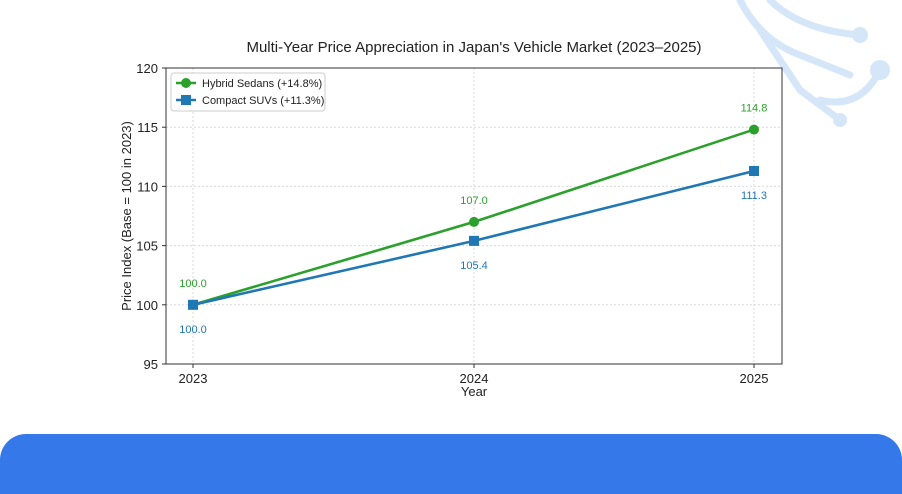 Image resolution: width=902 pixels, height=494 pixels. What do you see at coordinates (147, 305) in the screenshot?
I see `y-tick-label: 100` at bounding box center [147, 305].